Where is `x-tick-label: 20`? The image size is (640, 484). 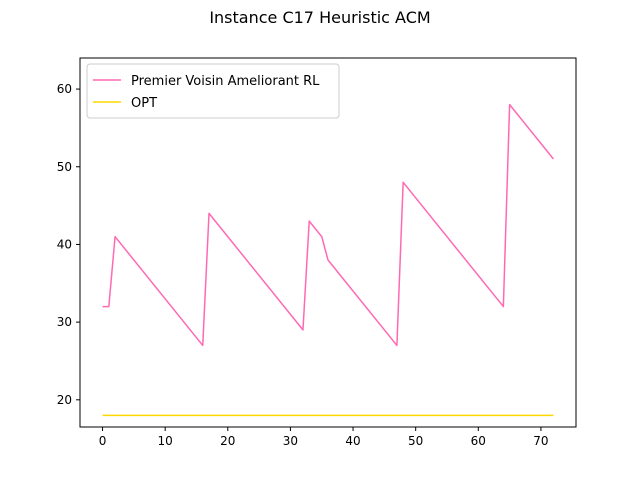 x-tick-label: 20 is located at coordinates (227, 441).